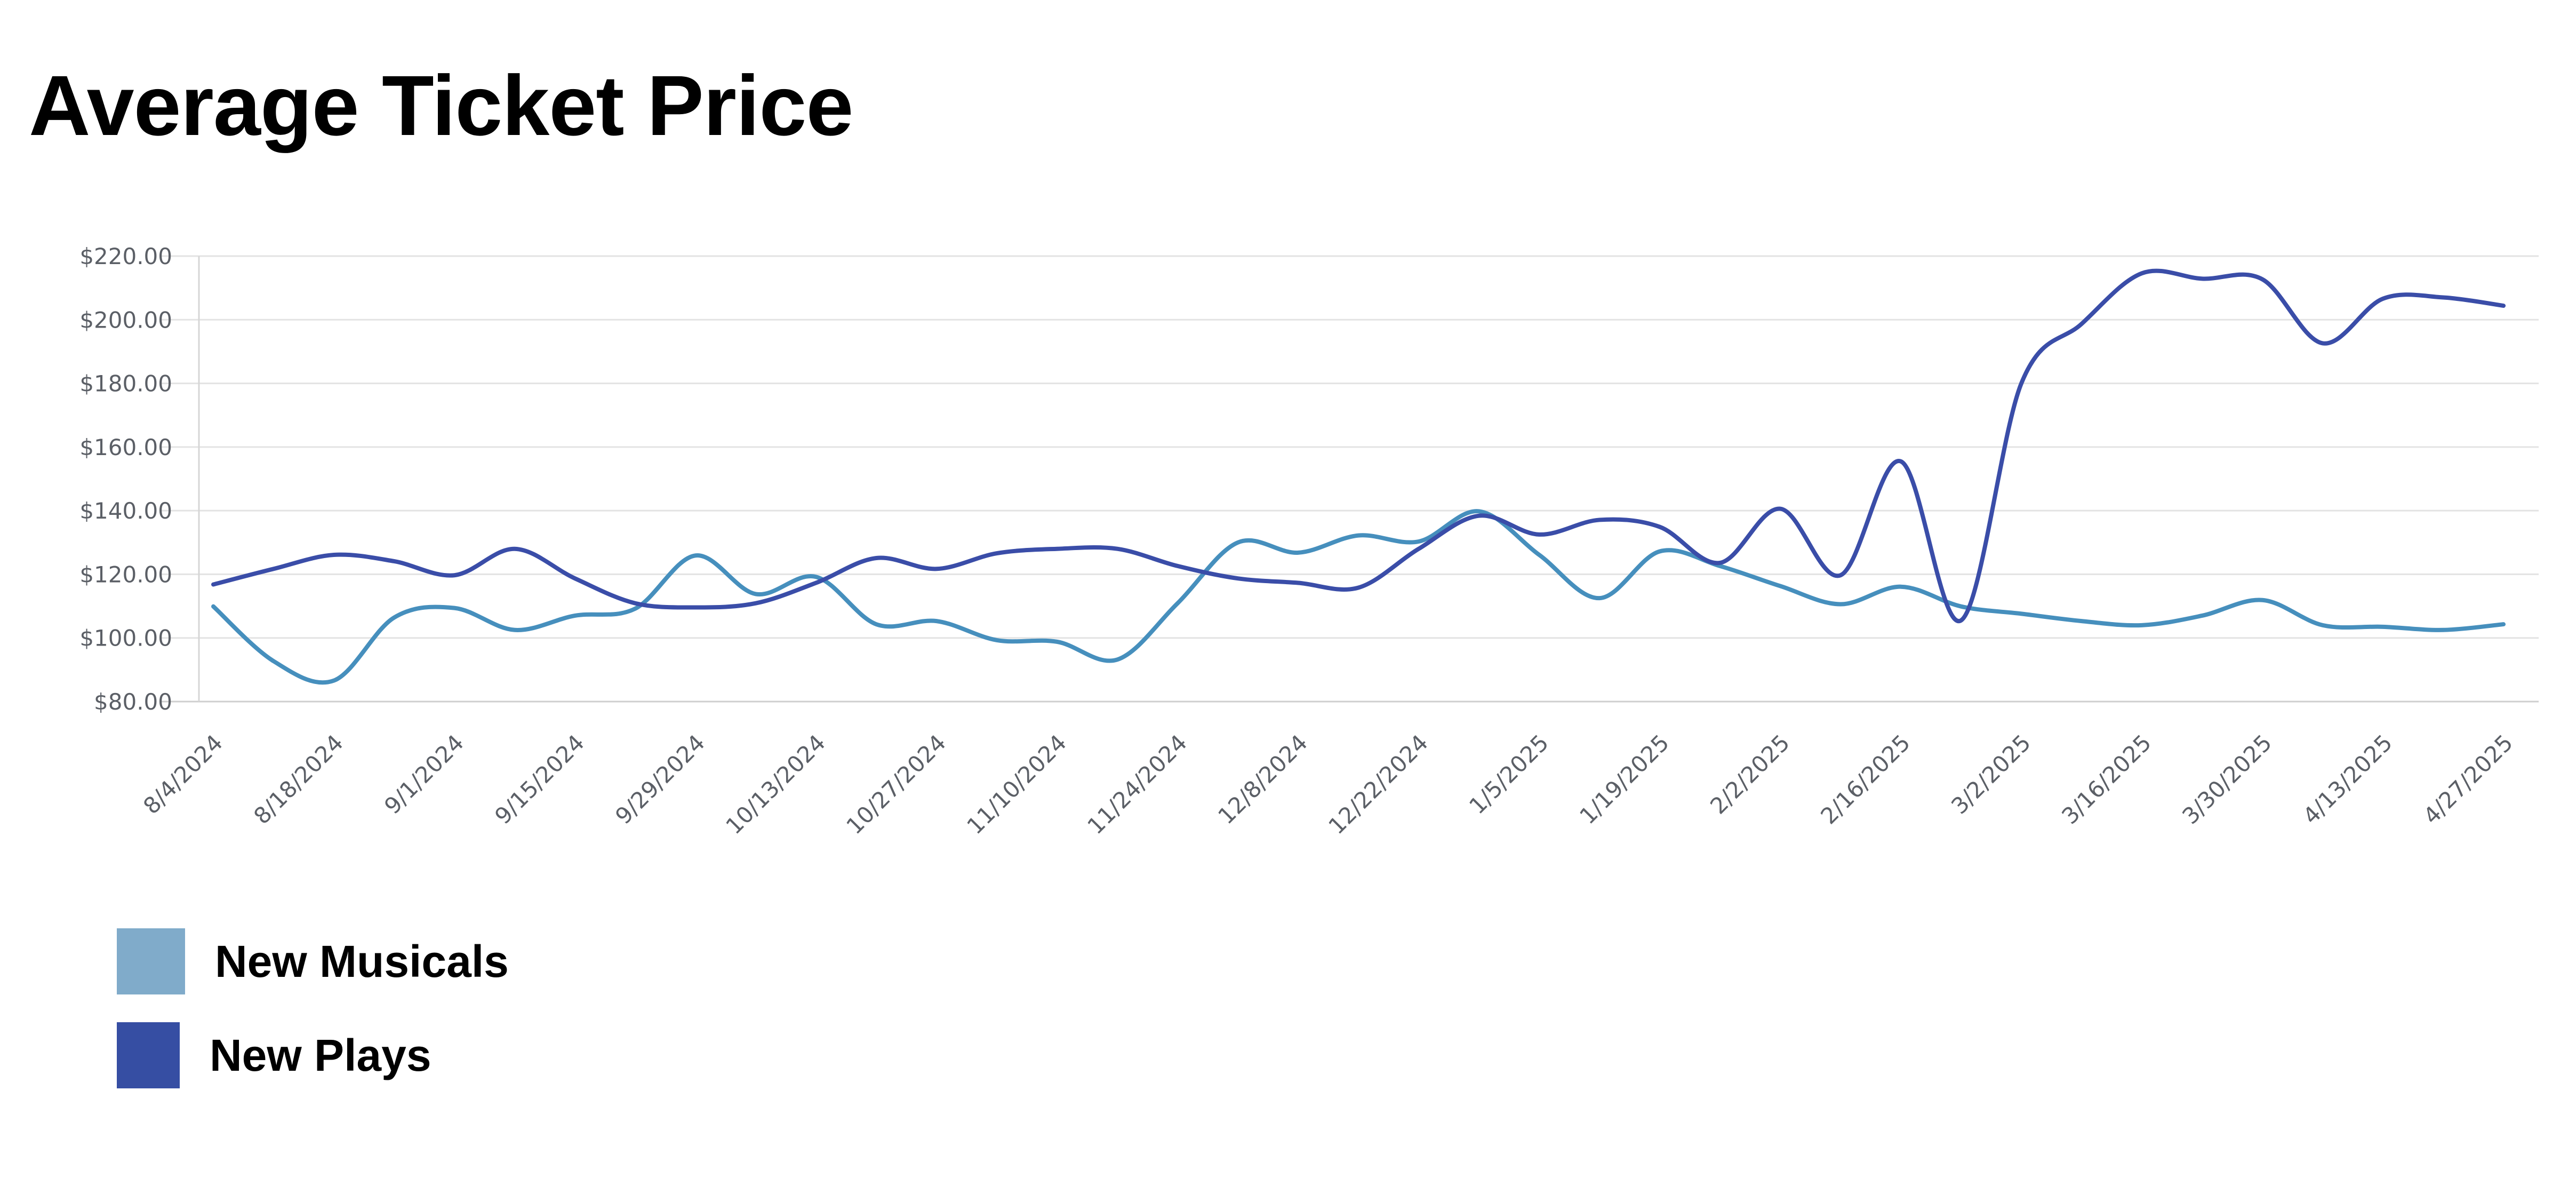  I want to click on x-tick-label: 9/15/2024, so click(539, 779).